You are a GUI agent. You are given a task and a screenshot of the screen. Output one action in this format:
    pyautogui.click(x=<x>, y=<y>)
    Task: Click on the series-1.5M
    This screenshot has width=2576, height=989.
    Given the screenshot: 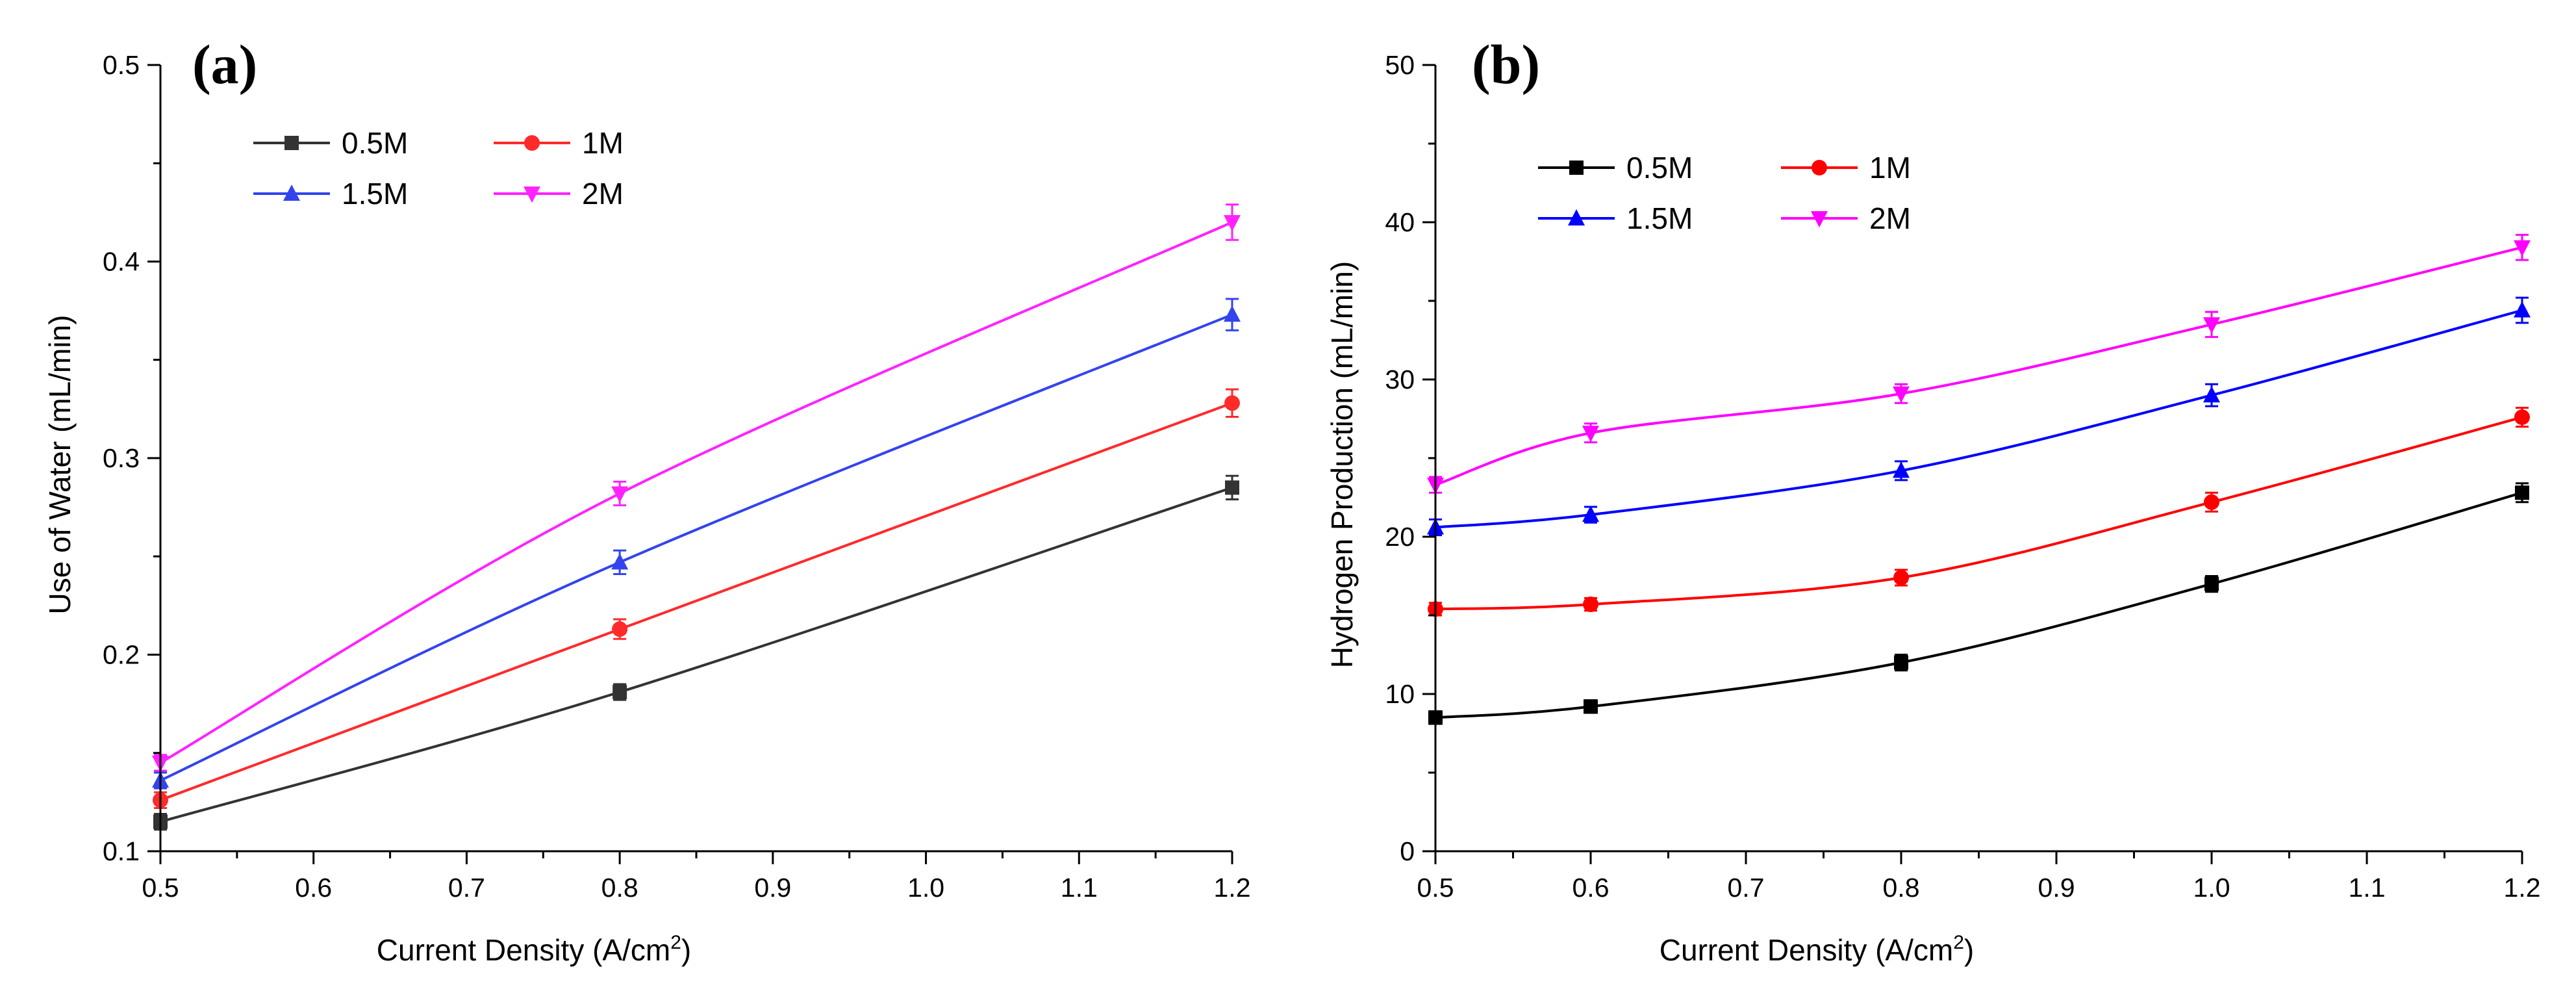 What is the action you would take?
    pyautogui.click(x=1979, y=416)
    